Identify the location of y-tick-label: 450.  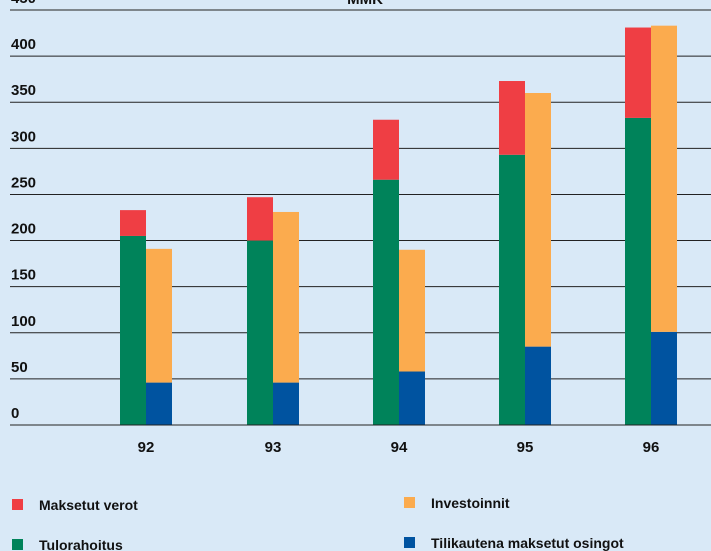
(23, 3).